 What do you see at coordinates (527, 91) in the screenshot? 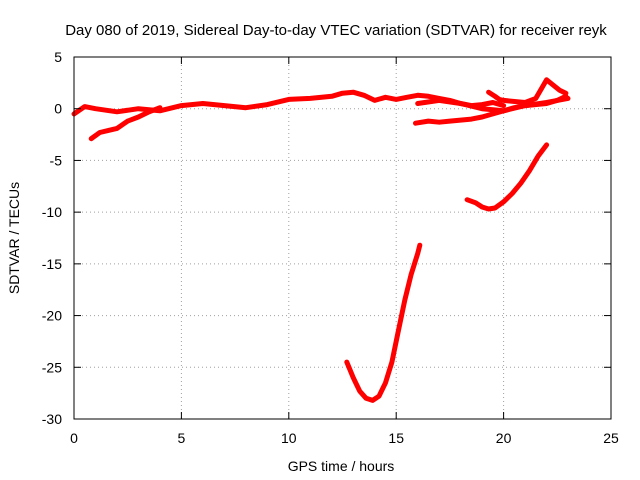
I see `series-arc-late-spike` at bounding box center [527, 91].